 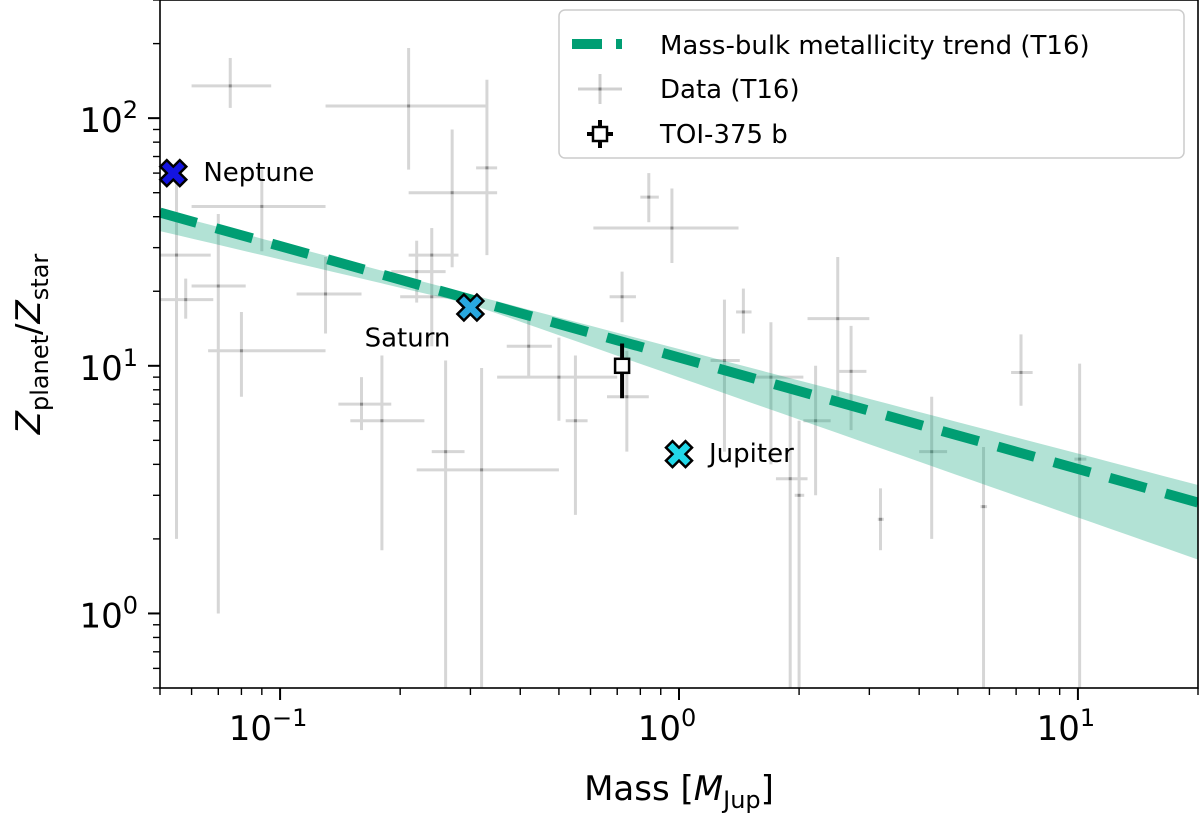 I want to click on toi-375b-group, so click(x=622, y=371).